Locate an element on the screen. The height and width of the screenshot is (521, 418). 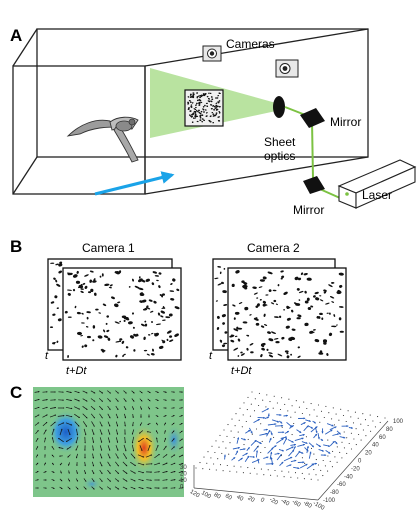
y-axis-tick-label: -20 is located at coordinates (355, 469).